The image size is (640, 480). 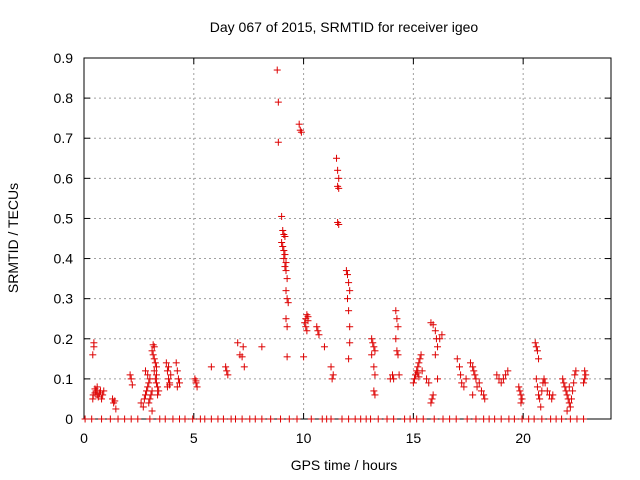 I want to click on x-tick-label: 15, so click(x=414, y=438).